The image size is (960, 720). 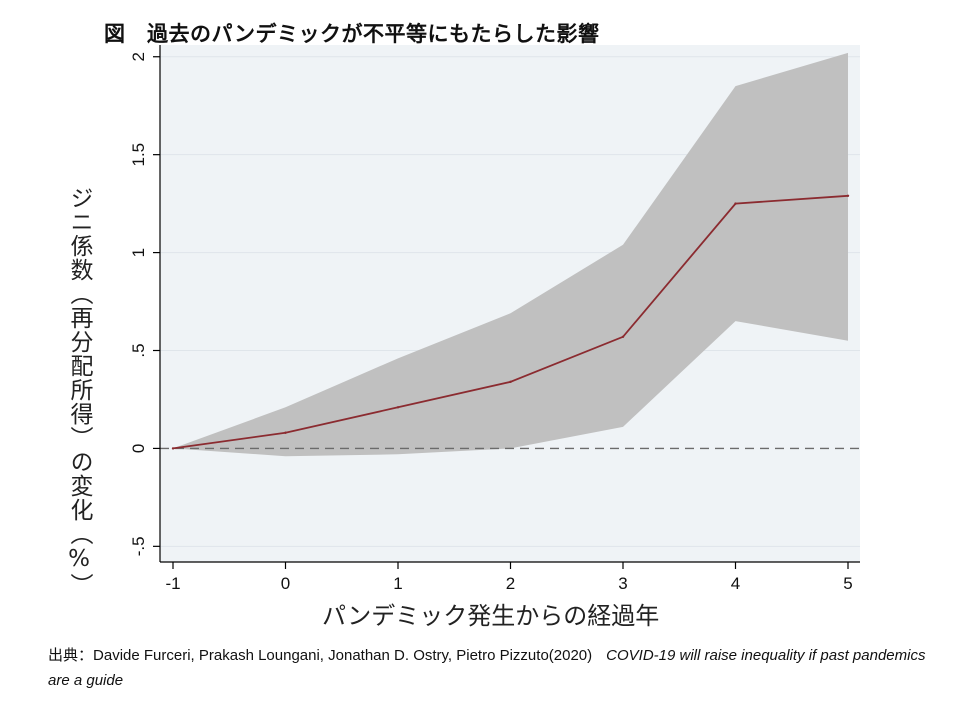 I want to click on y-tick-label: 0, so click(x=138, y=448).